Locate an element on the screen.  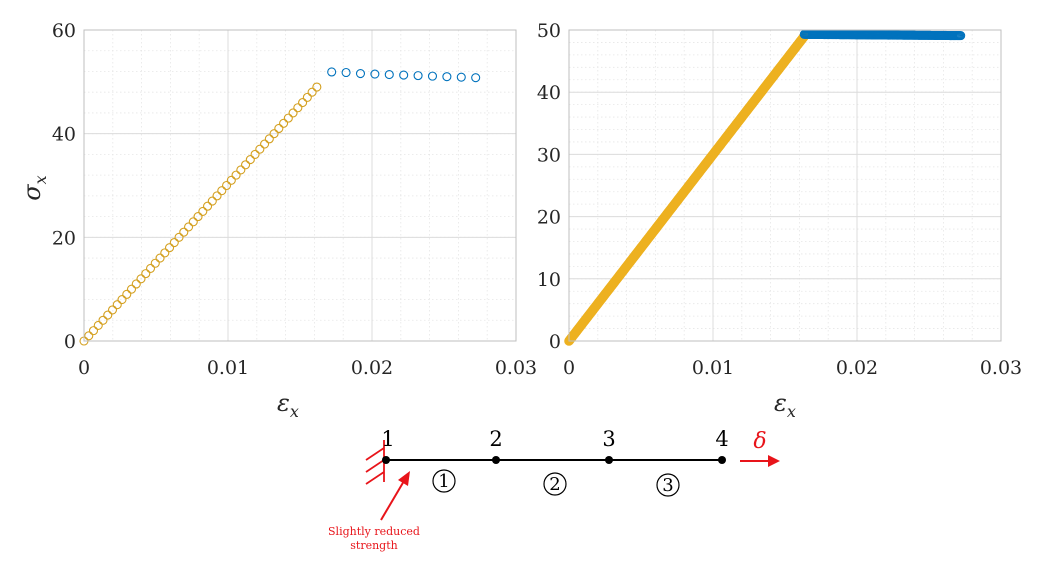
delta-label: δ is located at coordinates (759, 441).